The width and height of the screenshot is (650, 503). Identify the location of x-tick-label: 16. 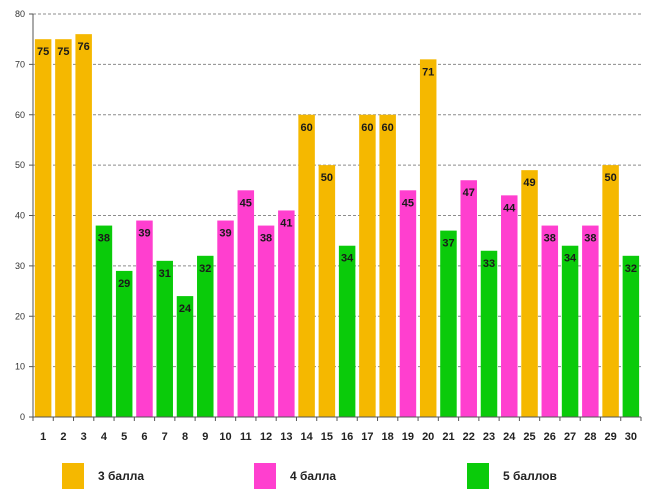
(347, 437).